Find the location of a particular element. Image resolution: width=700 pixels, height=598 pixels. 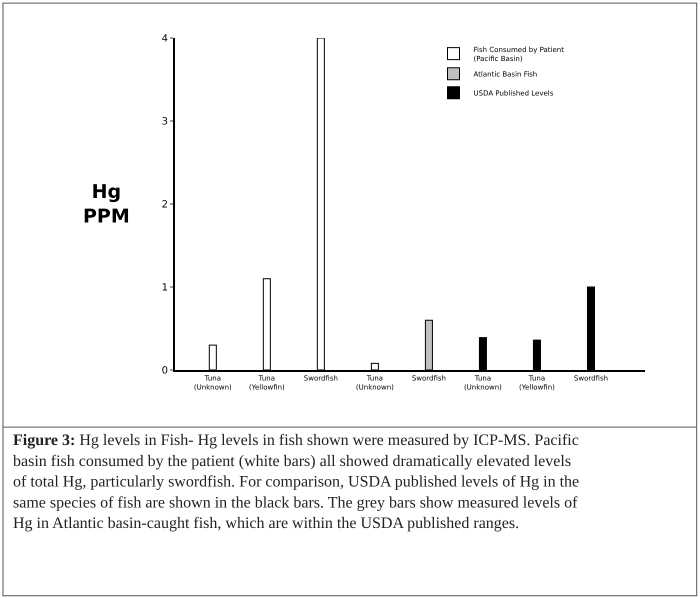

y-axis-title: Hg PPM is located at coordinates (106, 204).